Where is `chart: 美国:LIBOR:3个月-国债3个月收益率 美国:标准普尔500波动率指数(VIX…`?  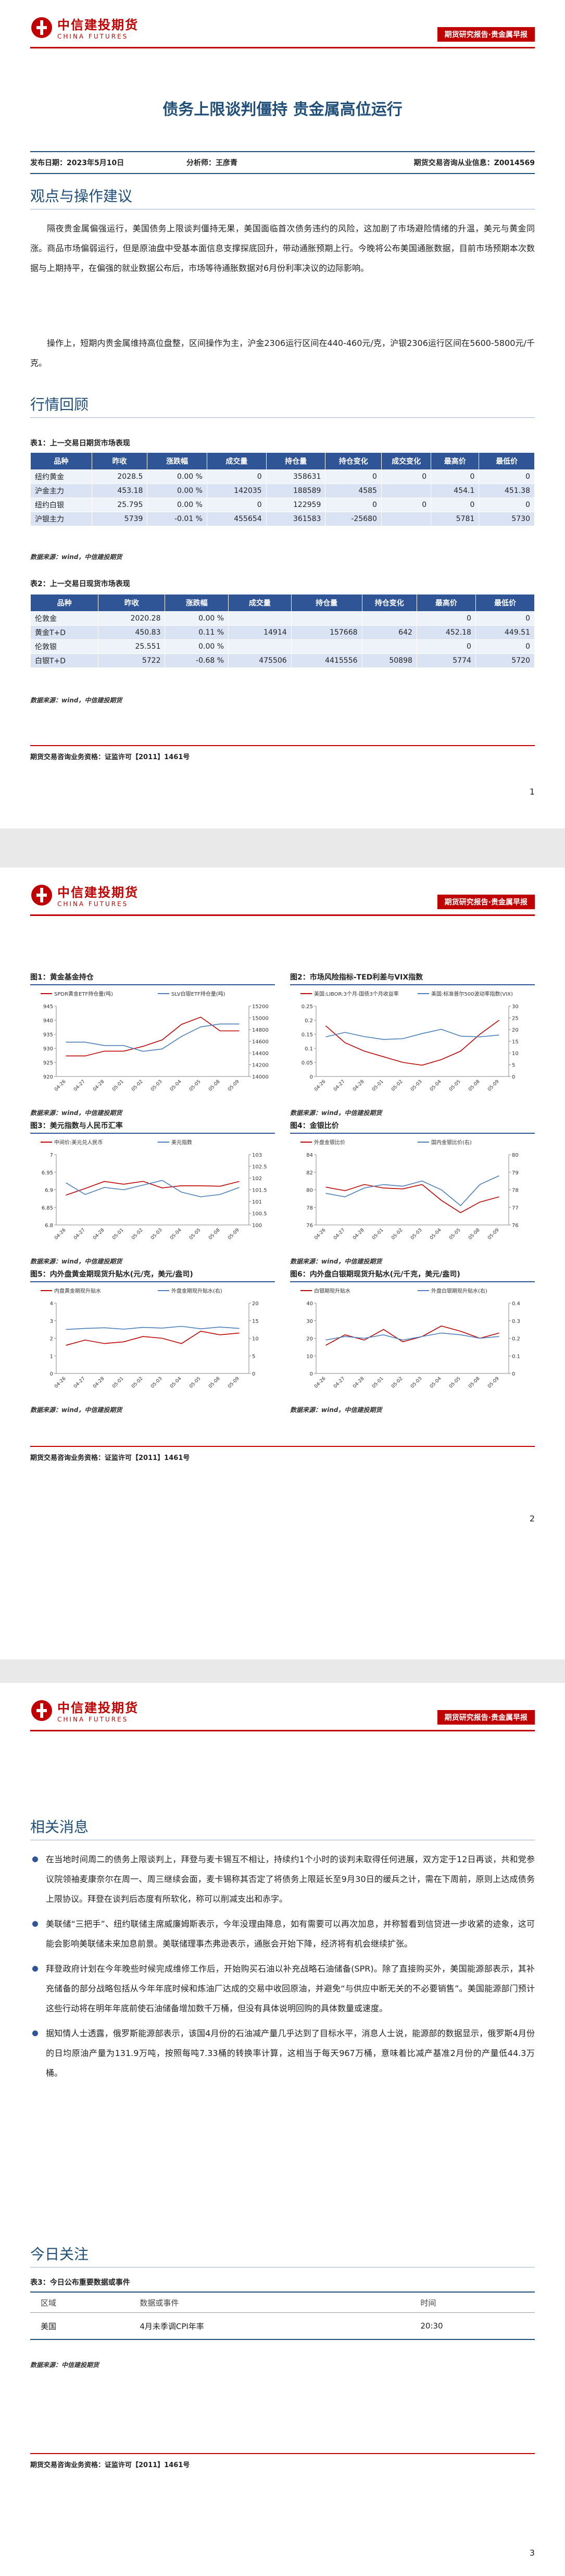 chart: 美国:LIBOR:3个月-国债3个月收益率 美国:标准普尔500波动率指数(VIX… is located at coordinates (409, 1041).